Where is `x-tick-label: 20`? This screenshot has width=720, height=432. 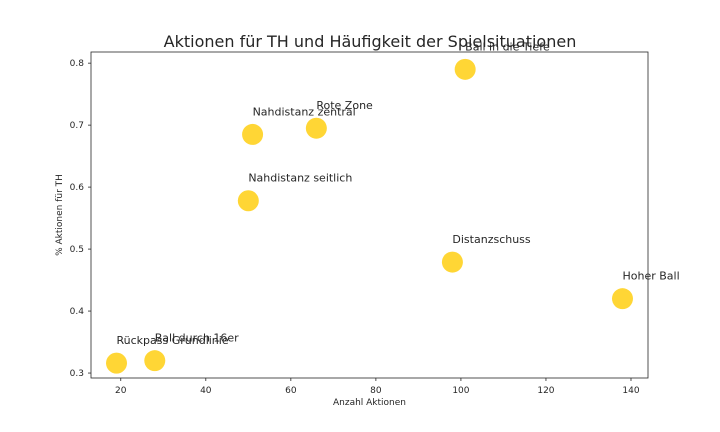 x-tick-label: 20 is located at coordinates (121, 391).